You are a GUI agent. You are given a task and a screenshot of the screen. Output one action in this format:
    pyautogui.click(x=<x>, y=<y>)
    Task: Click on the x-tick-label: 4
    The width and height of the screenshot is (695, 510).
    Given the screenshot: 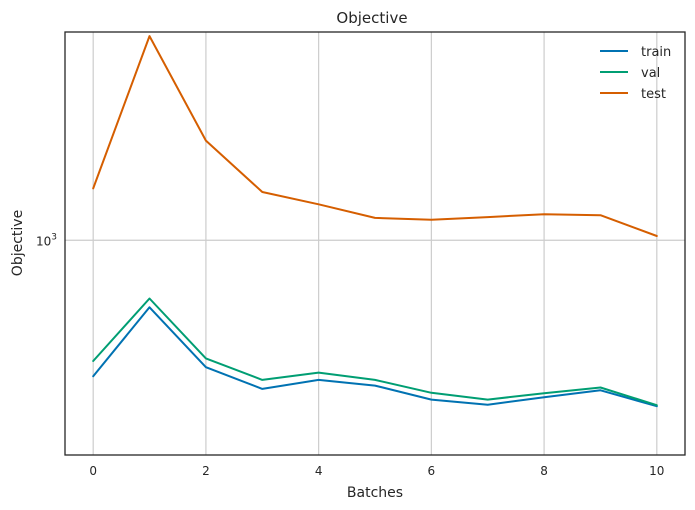 What is the action you would take?
    pyautogui.click(x=319, y=471)
    